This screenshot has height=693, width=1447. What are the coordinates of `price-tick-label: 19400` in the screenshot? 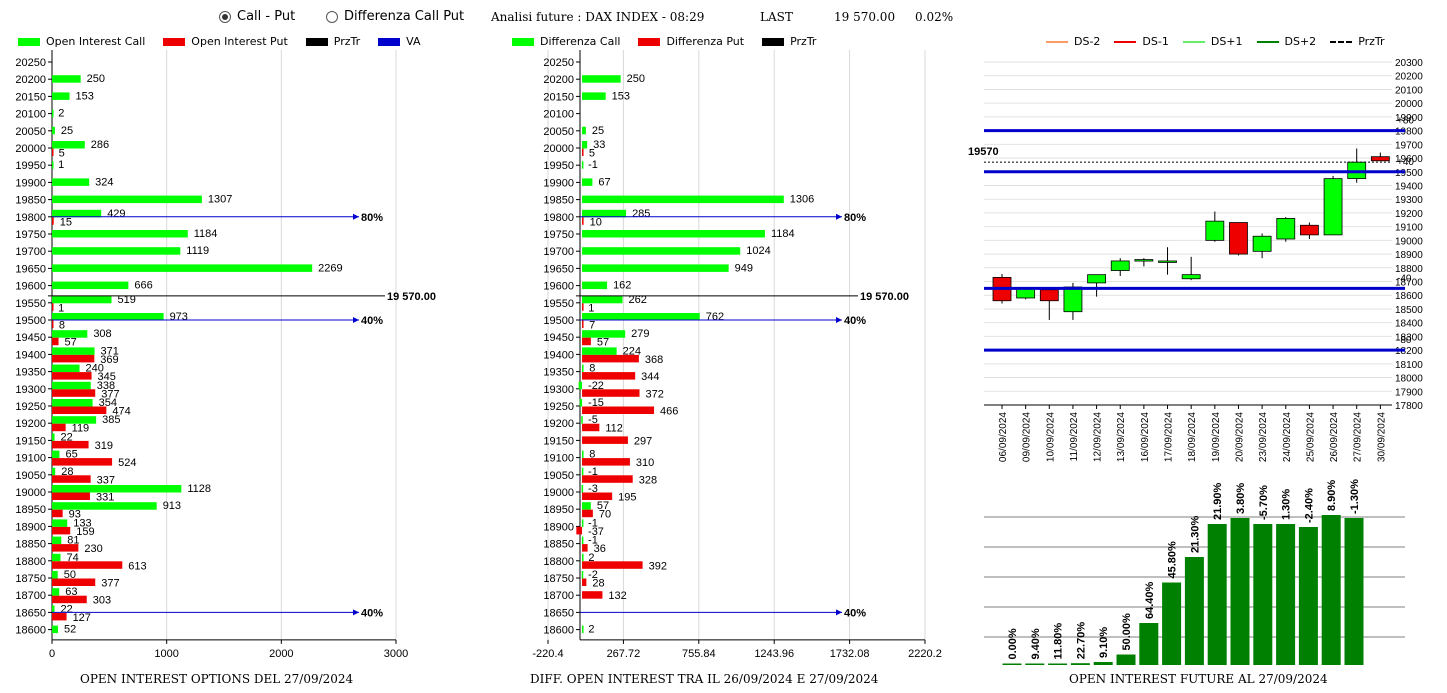 It's located at (1409, 186).